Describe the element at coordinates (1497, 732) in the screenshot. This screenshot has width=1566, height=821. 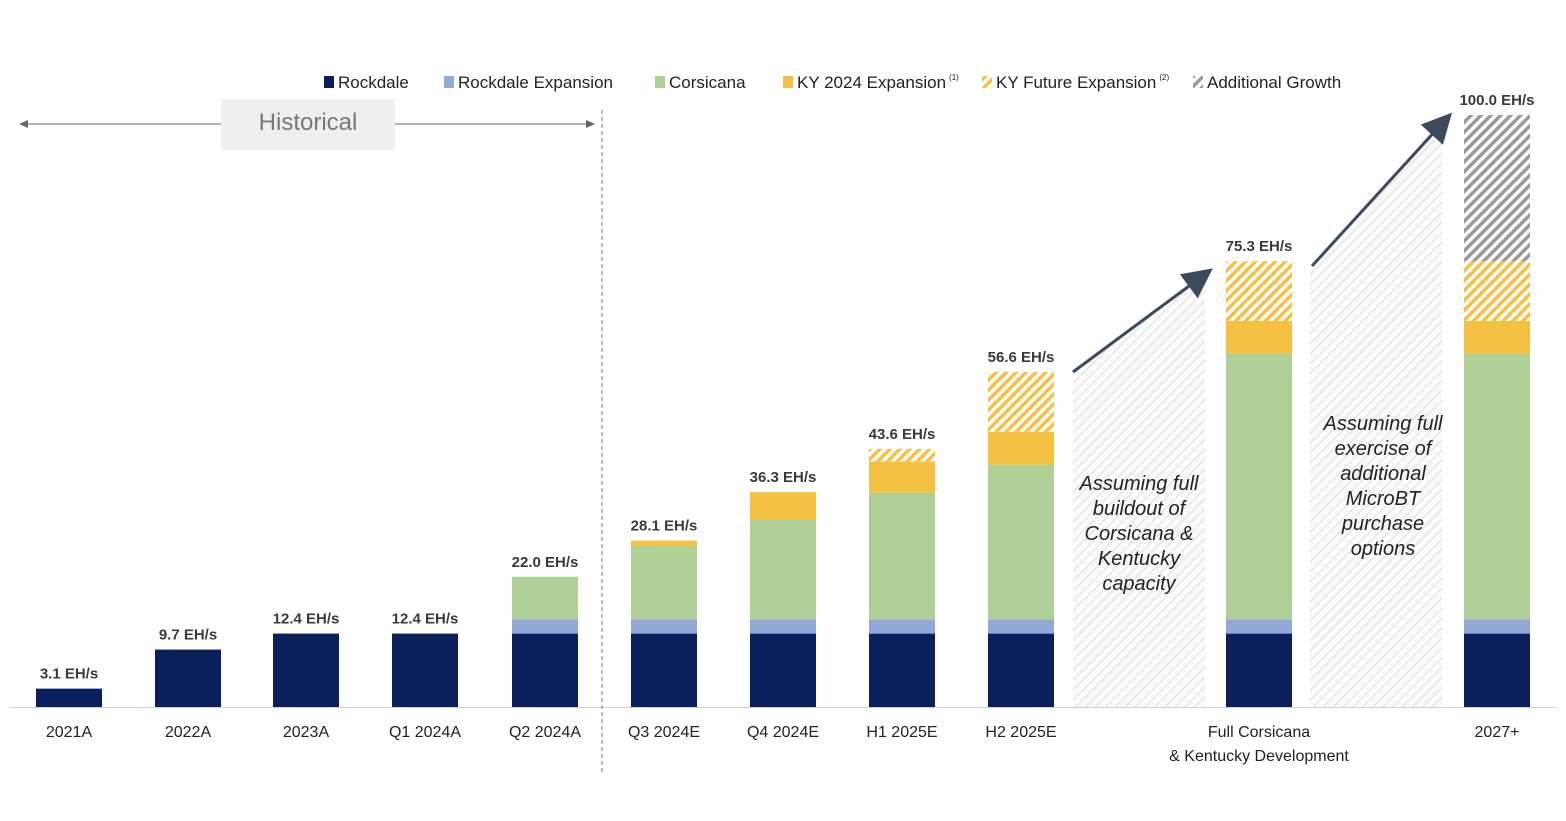
I see `x-tick-label: 2027+` at that location.